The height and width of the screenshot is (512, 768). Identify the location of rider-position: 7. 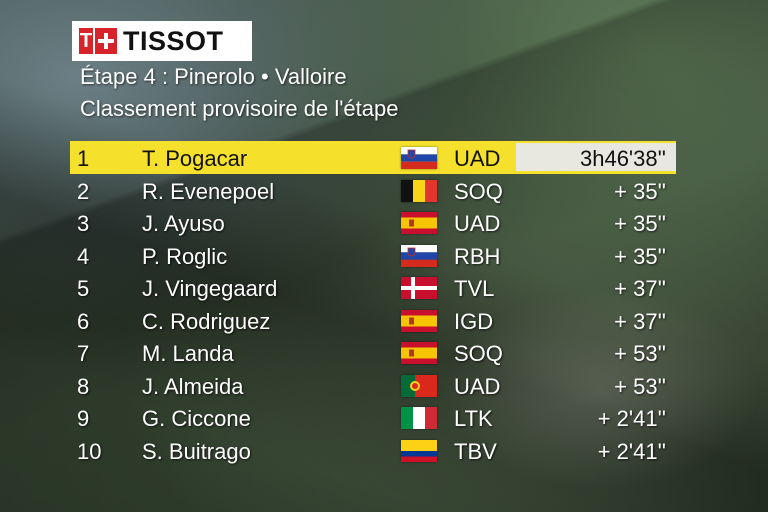
(83, 353).